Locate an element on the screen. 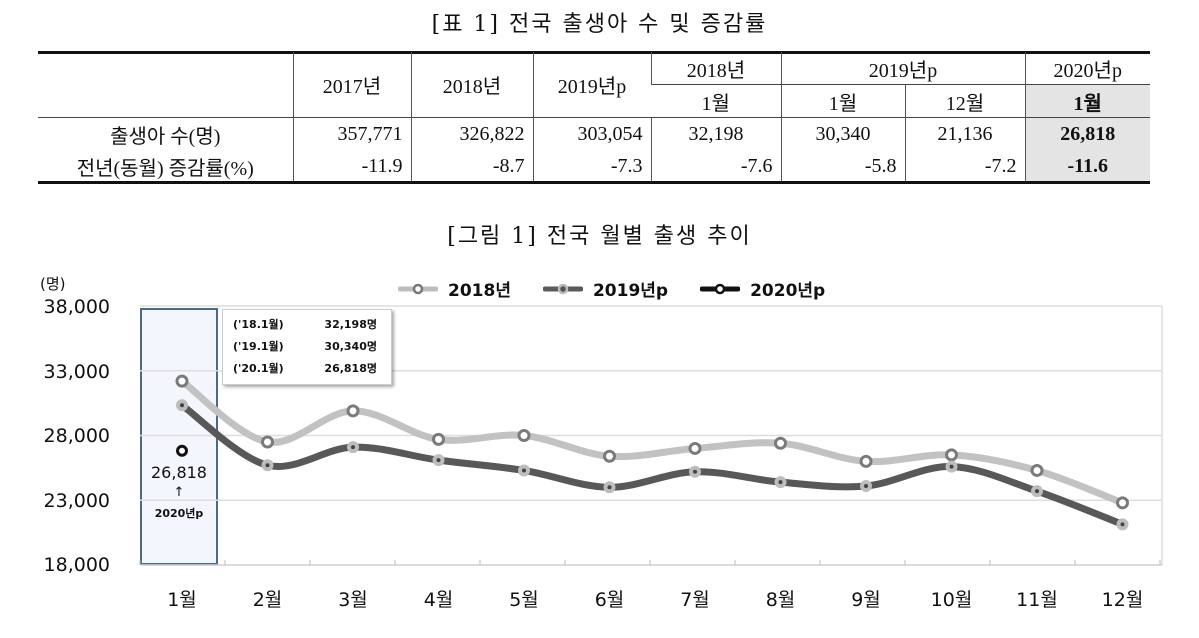  table-title: [표 1] 전국 출생아 수 및 증감률 is located at coordinates (599, 24).